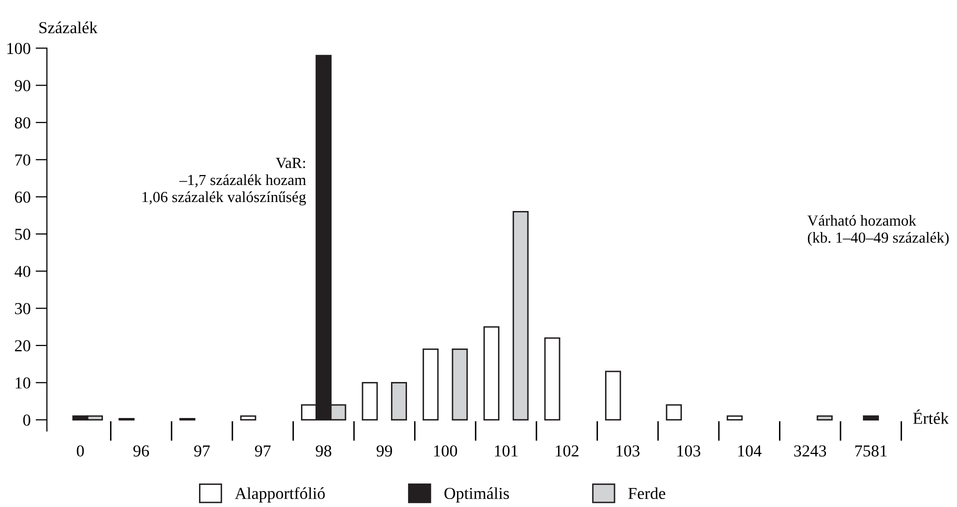 Image resolution: width=957 pixels, height=507 pixels. Describe the element at coordinates (750, 451) in the screenshot. I see `x-tick-label: 104` at that location.